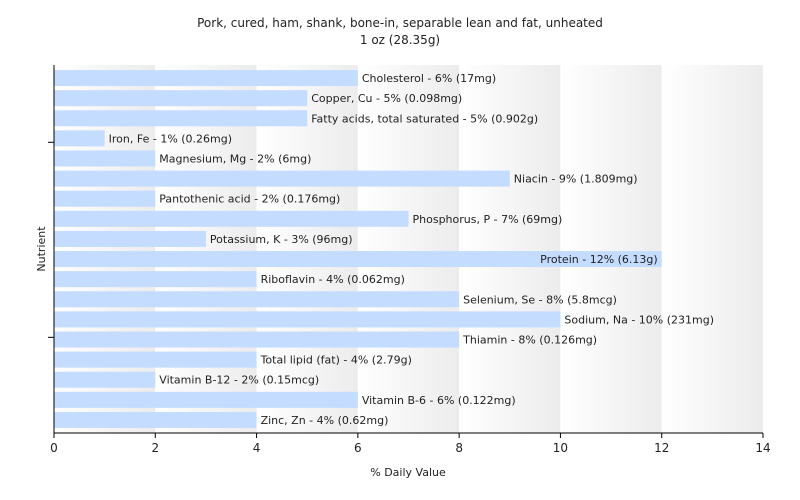 Image resolution: width=800 pixels, height=500 pixels. Describe the element at coordinates (170, 138) in the screenshot. I see `bar-label: Iron, Fe - 1% (0.26mg)` at that location.